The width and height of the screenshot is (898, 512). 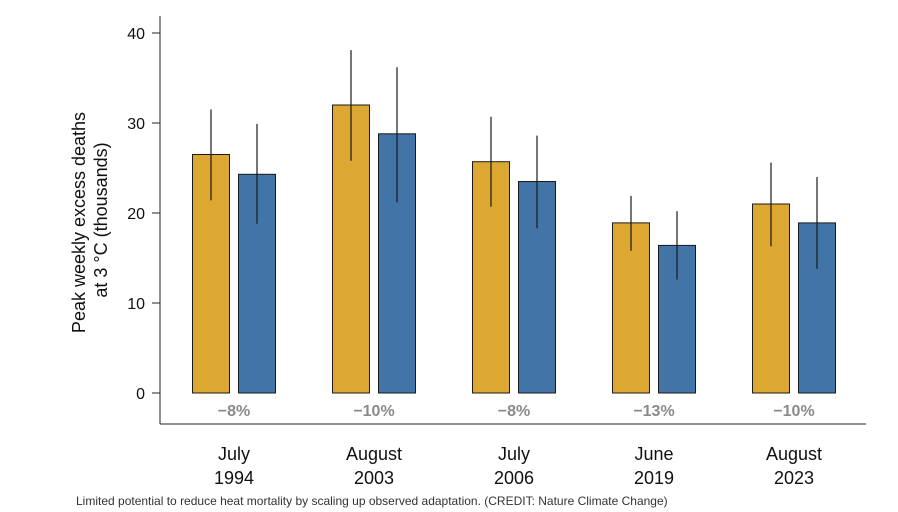 I want to click on category-label-line2-1: 2003, so click(x=374, y=478).